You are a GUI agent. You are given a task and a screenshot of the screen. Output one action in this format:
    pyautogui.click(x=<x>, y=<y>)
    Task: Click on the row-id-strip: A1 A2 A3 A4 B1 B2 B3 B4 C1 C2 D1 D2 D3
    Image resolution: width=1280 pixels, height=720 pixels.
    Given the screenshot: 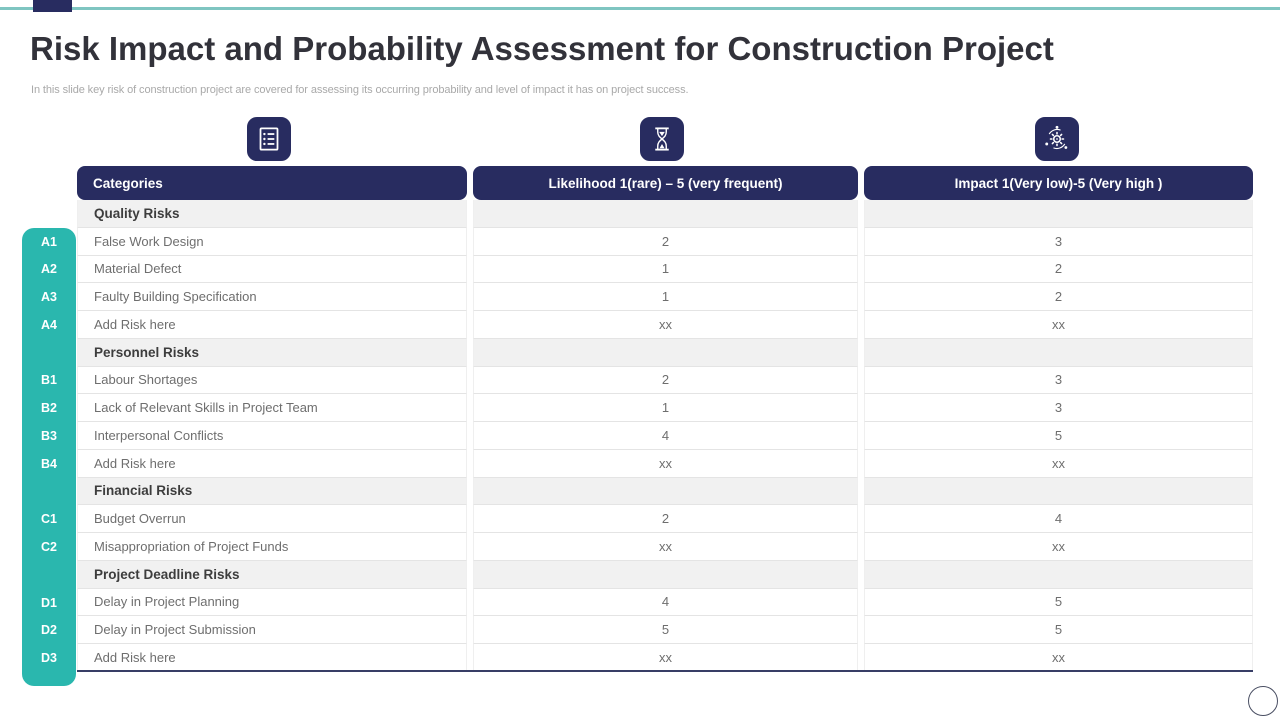 What is the action you would take?
    pyautogui.click(x=49, y=456)
    